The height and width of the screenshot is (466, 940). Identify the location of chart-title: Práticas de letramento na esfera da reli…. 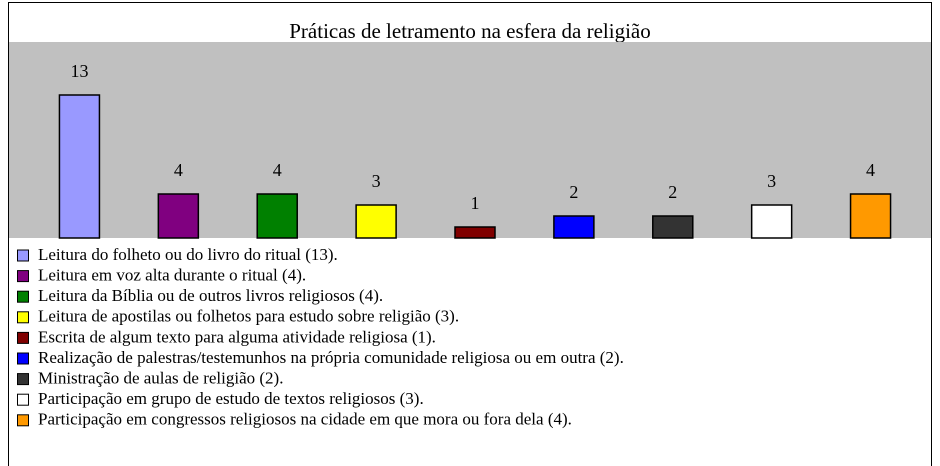
(470, 31).